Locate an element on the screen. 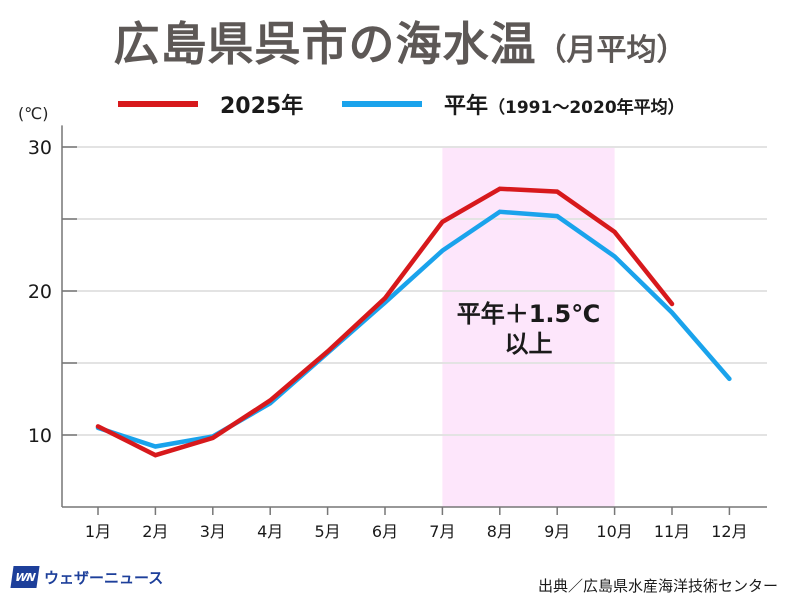 This screenshot has width=800, height=600. legend-label-normal-main: 平年 is located at coordinates (466, 106).